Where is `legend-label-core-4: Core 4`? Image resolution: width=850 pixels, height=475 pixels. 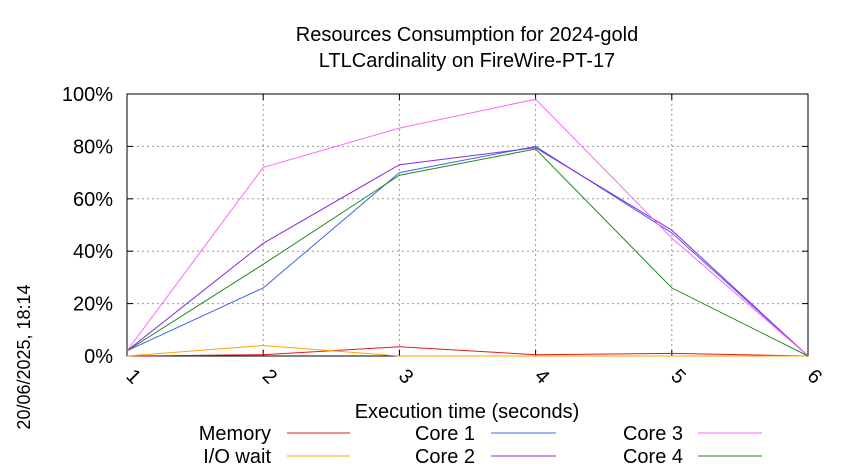
legend-label-core-4: Core 4 is located at coordinates (653, 457).